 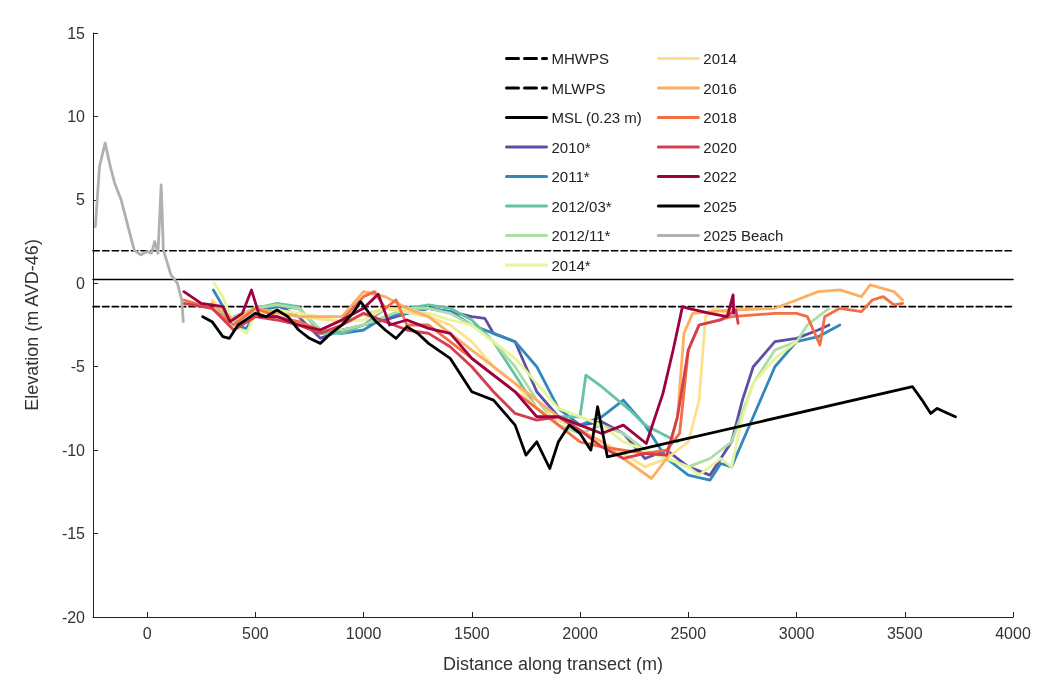 I want to click on x-tick-label: 1000, so click(x=363, y=633).